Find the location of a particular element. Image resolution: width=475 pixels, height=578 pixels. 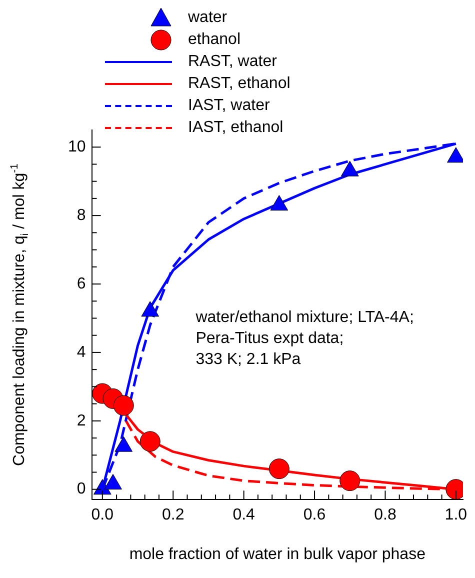

x-tick-label: 0.6 is located at coordinates (314, 515).